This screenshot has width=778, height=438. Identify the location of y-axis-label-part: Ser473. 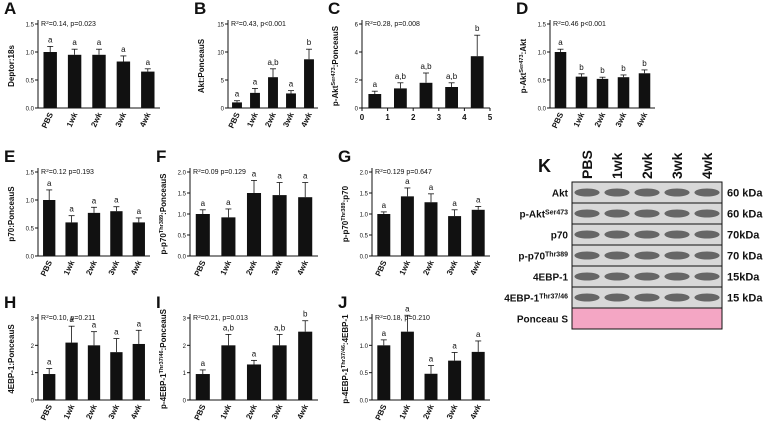
(334, 76).